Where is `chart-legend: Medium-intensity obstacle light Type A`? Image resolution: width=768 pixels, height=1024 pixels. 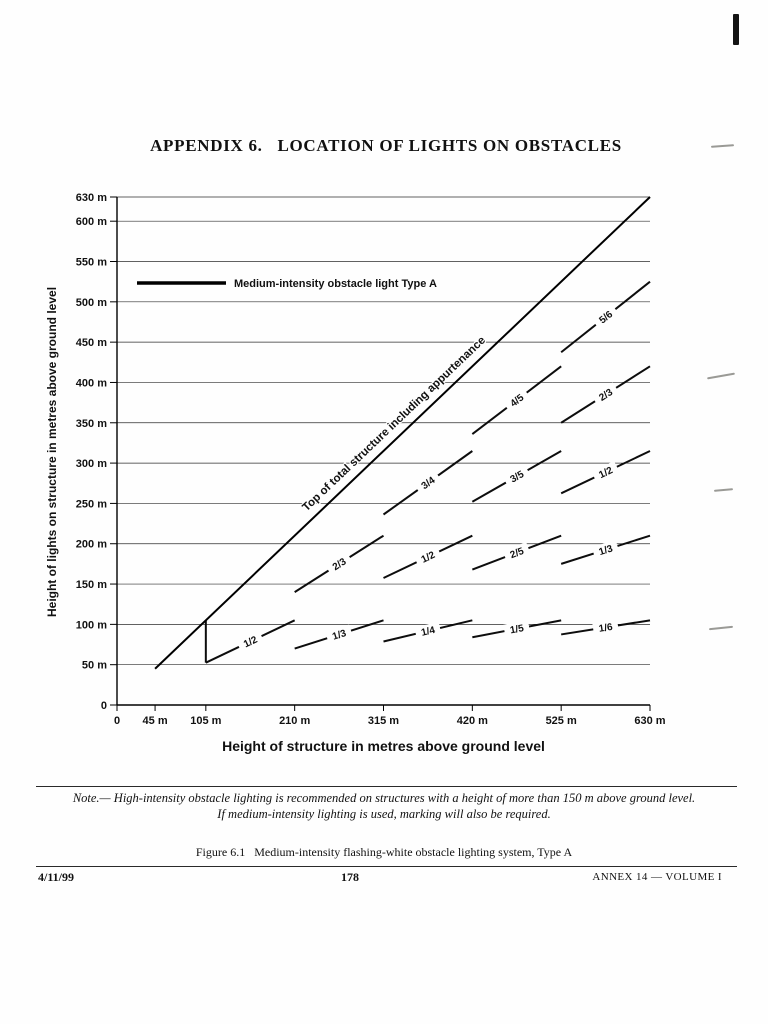
chart-legend: Medium-intensity obstacle light Type A is located at coordinates (287, 284).